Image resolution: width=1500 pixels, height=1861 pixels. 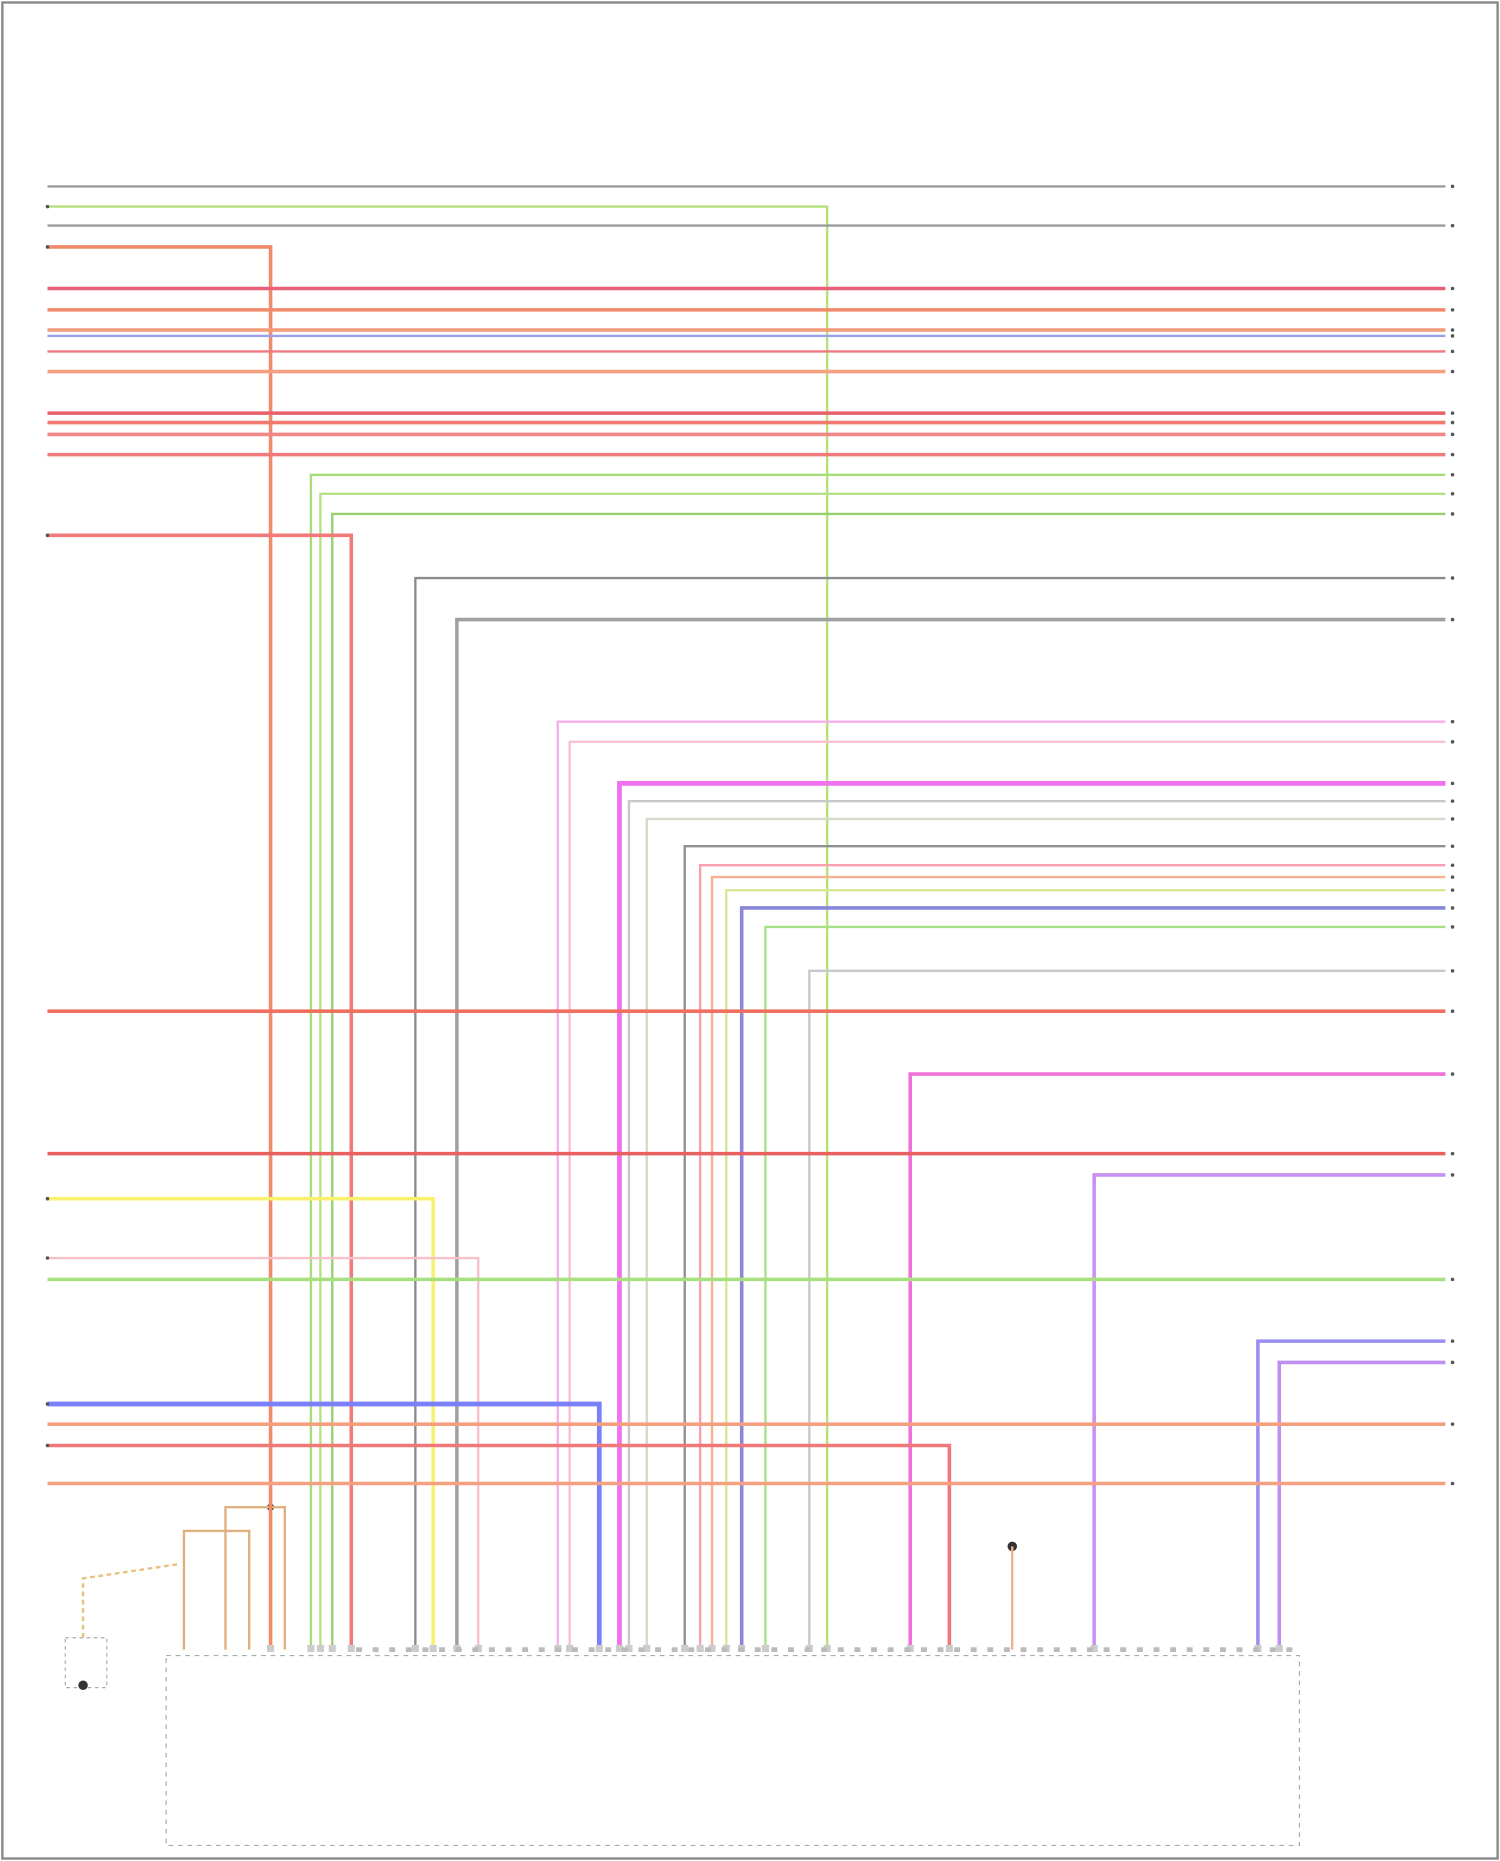 What do you see at coordinates (86, 1663) in the screenshot?
I see `ground-component` at bounding box center [86, 1663].